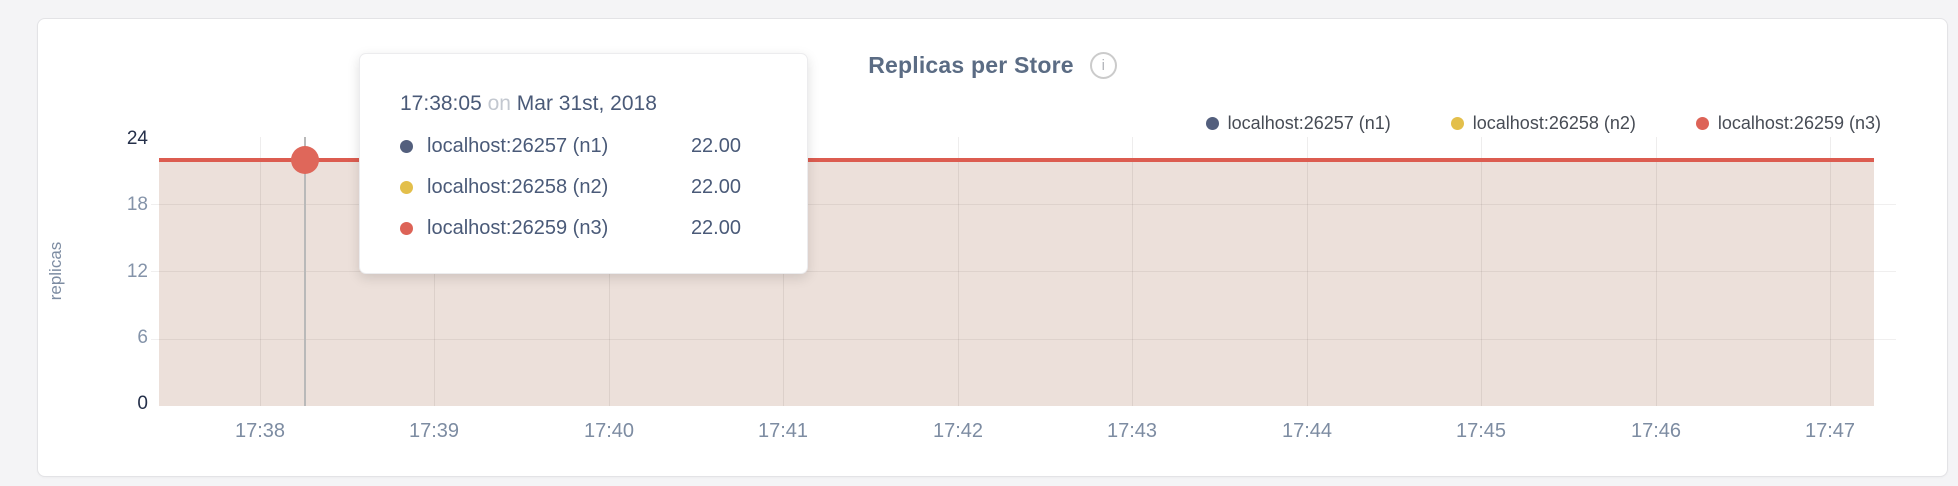 The image size is (1958, 486). I want to click on hover-point-icon, so click(305, 160).